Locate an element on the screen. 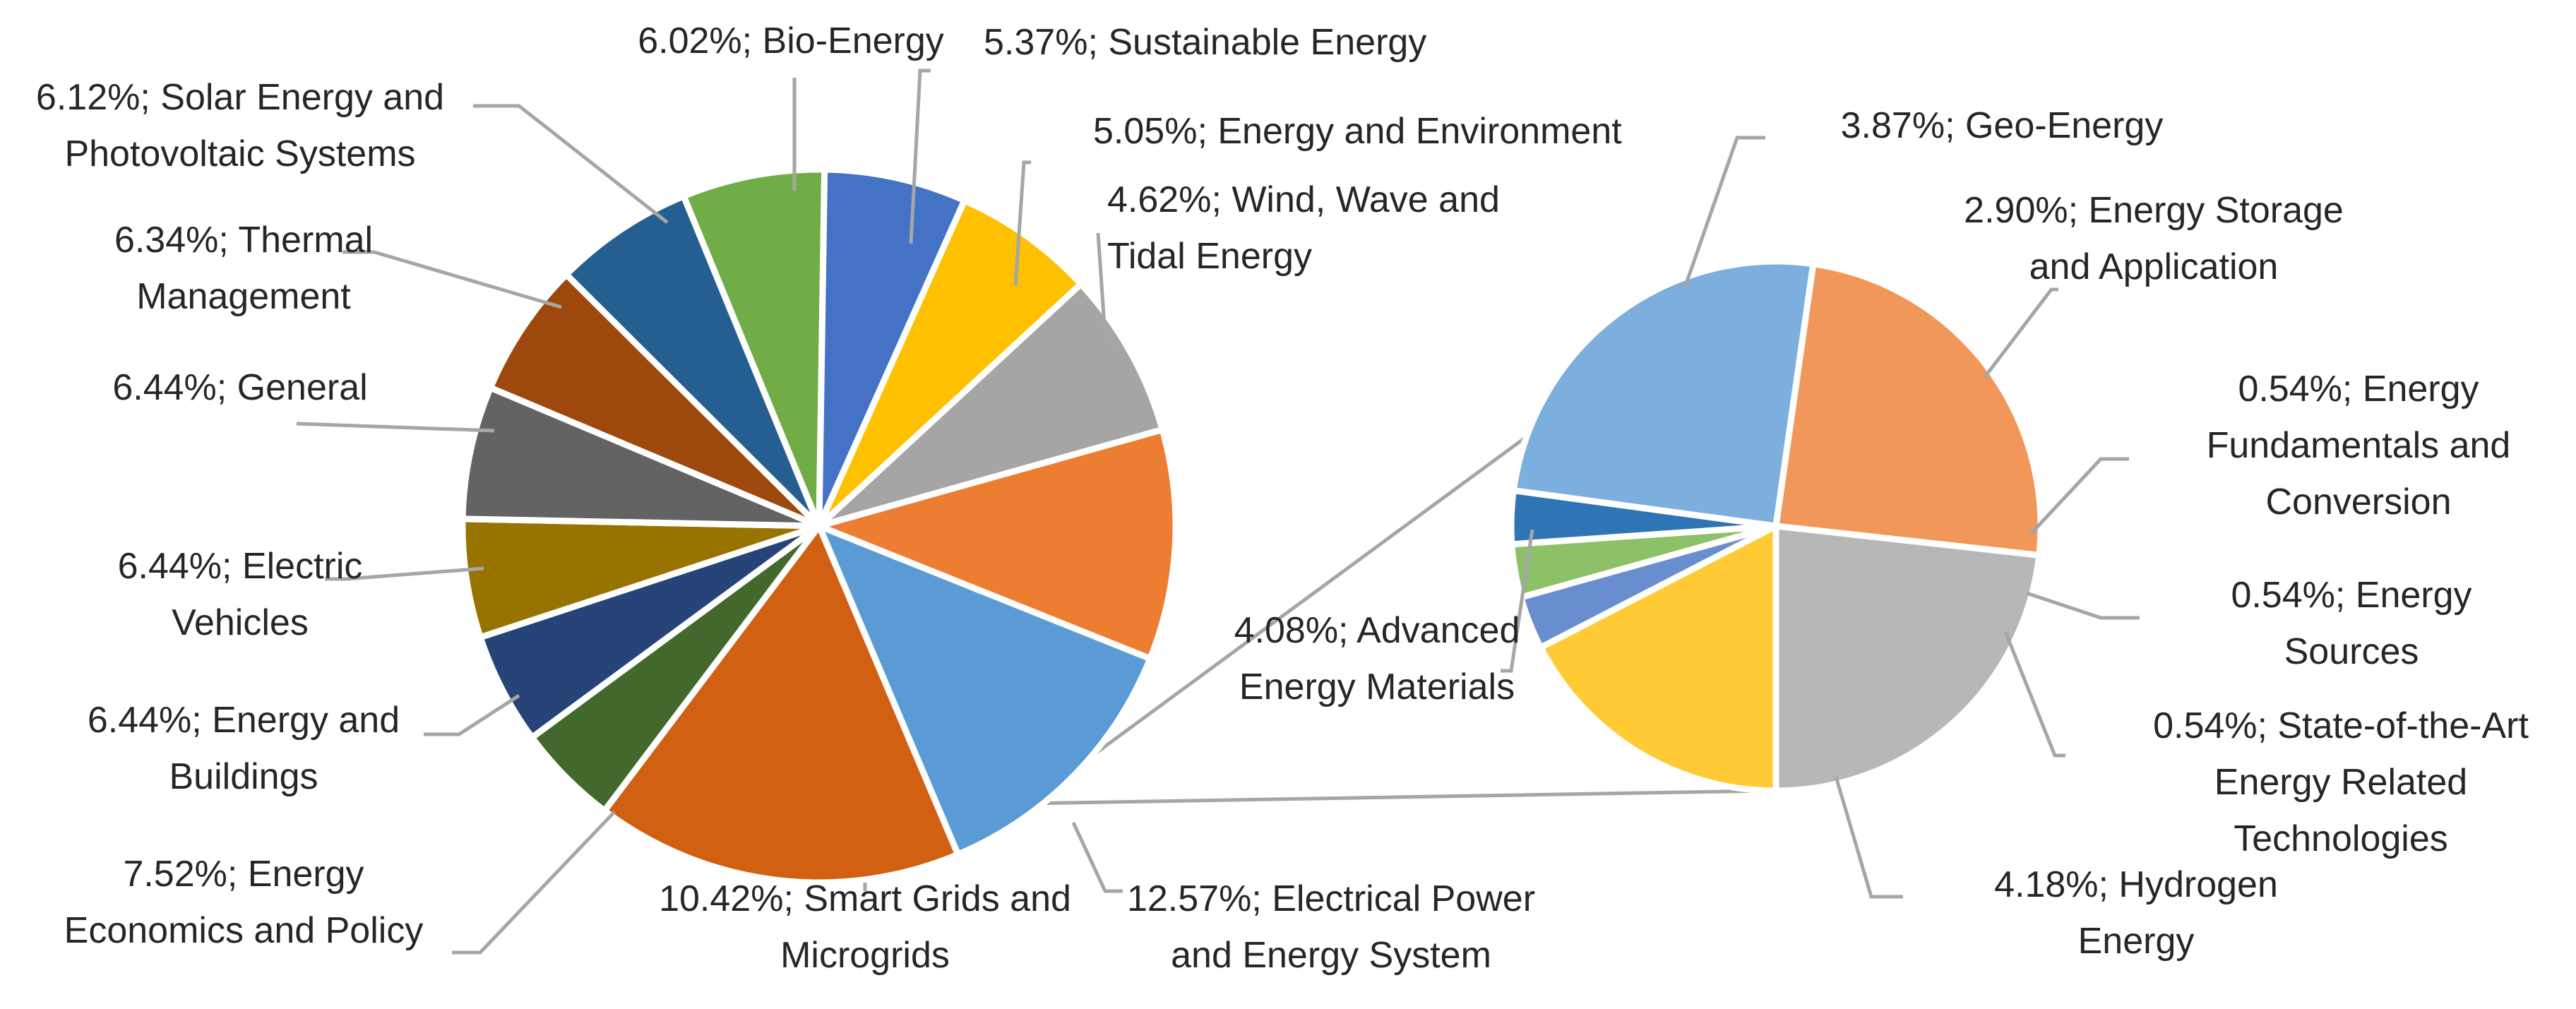 This screenshot has height=1009, width=2576. main-leader-12-57-electrical-power-and-energy-system is located at coordinates (1097, 857).